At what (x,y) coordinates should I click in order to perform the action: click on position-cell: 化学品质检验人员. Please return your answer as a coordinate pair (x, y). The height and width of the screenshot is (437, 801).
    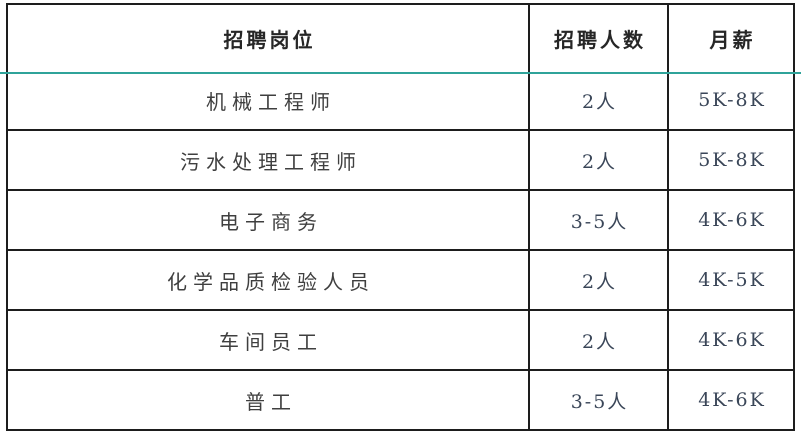
    Looking at the image, I should click on (268, 280).